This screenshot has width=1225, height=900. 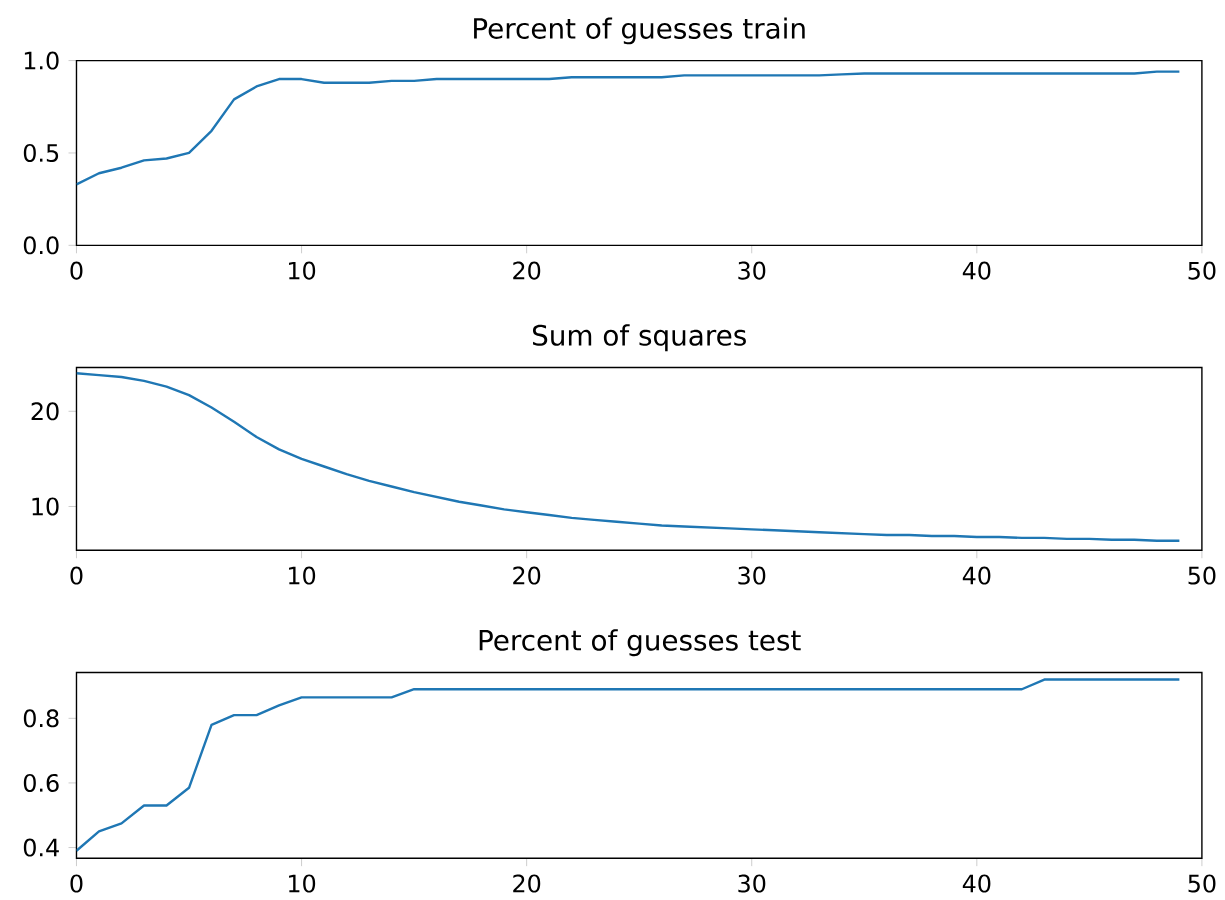 I want to click on y-tick-label: 20, so click(x=45, y=411).